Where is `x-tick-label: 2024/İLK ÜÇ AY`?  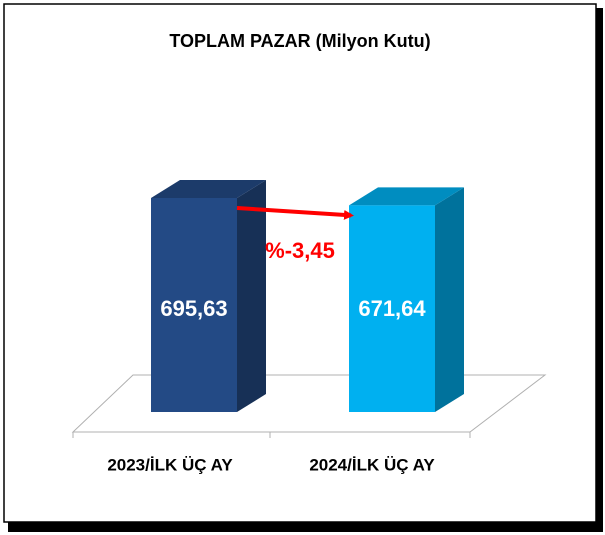 x-tick-label: 2024/İLK ÜÇ AY is located at coordinates (372, 464).